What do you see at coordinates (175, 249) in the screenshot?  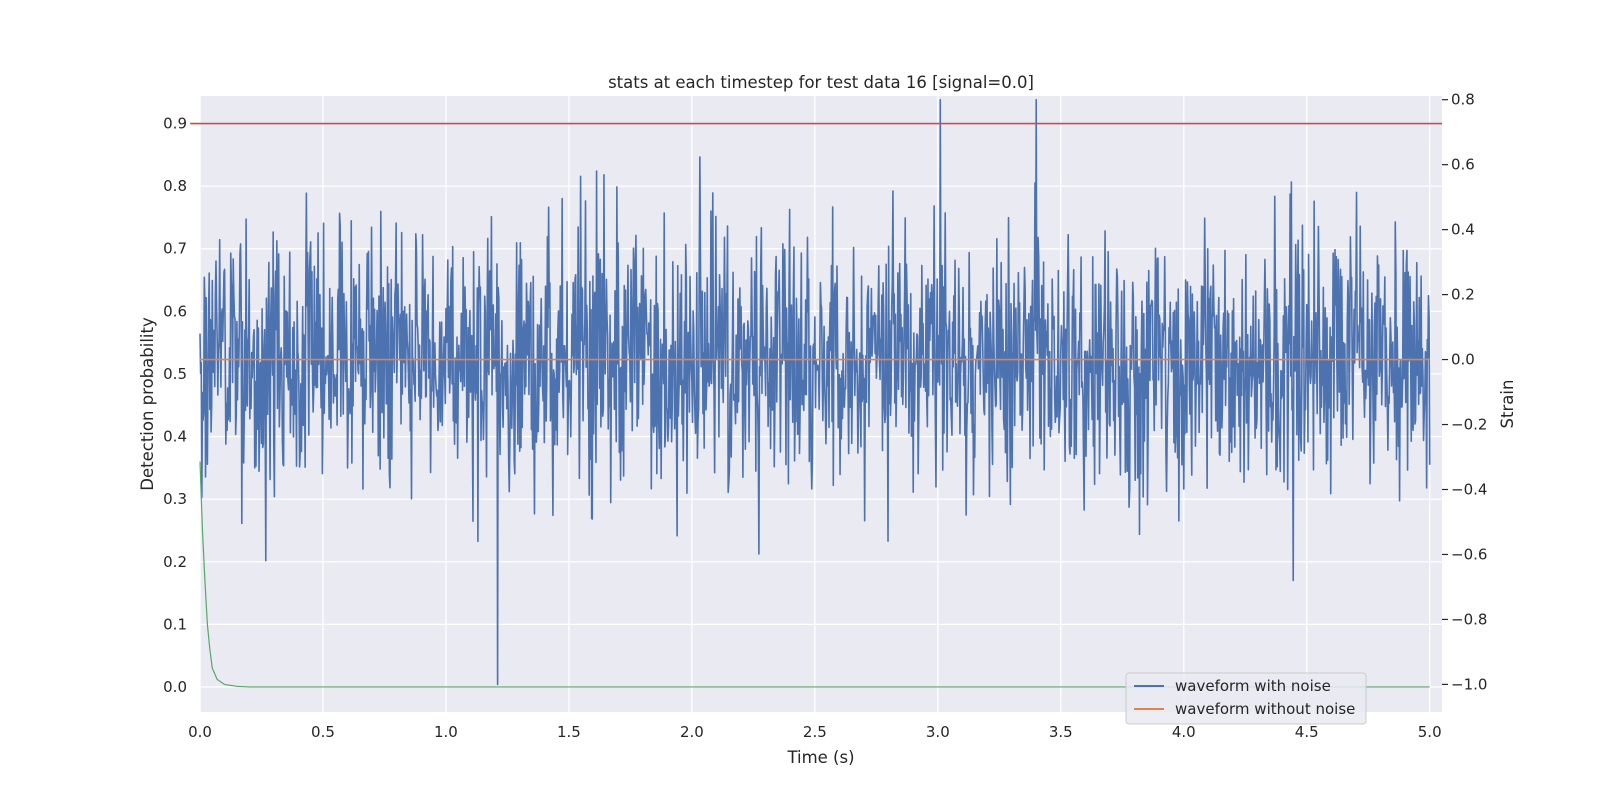 I see `y-left-tick-label: 0.7` at bounding box center [175, 249].